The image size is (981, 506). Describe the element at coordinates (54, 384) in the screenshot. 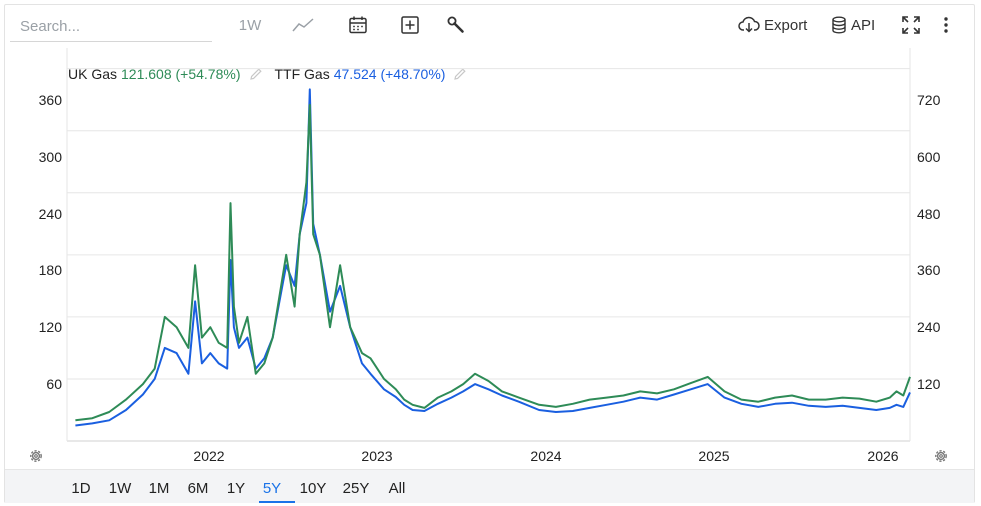

I see `y-left-tick: 60` at that location.